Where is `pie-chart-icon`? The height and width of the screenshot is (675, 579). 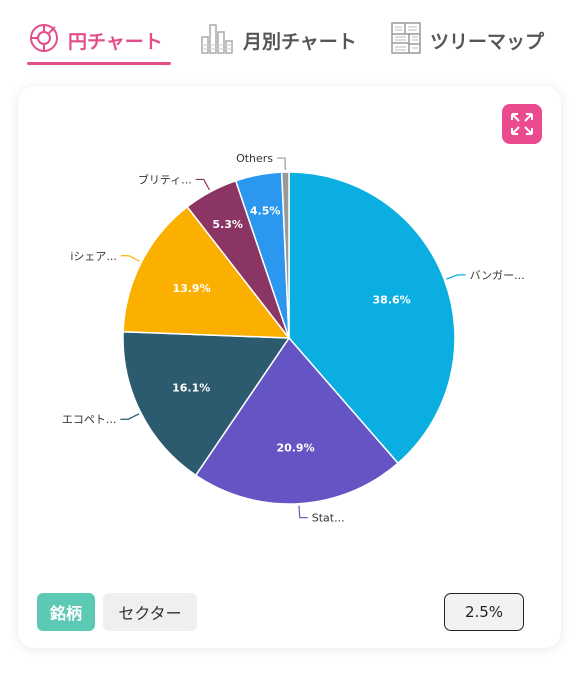 pie-chart-icon is located at coordinates (44, 40).